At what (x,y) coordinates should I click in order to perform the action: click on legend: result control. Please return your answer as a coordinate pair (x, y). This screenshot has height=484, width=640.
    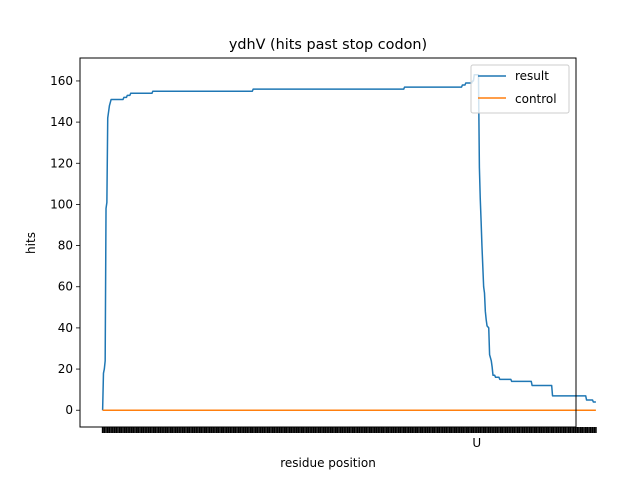
    Looking at the image, I should click on (520, 89).